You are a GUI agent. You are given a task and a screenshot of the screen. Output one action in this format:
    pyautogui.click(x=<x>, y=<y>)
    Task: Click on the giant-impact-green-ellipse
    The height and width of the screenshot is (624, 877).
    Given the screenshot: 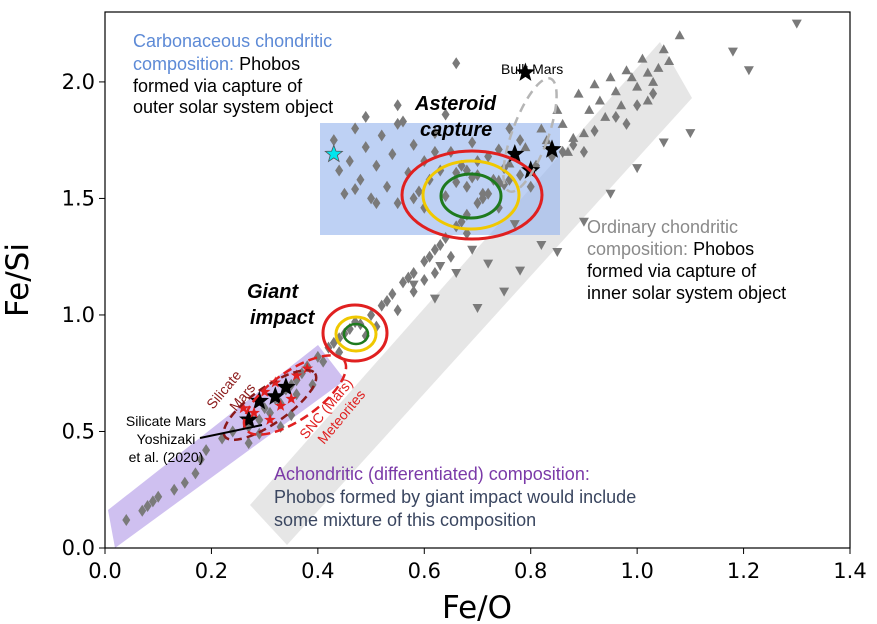 What is the action you would take?
    pyautogui.click(x=356, y=334)
    